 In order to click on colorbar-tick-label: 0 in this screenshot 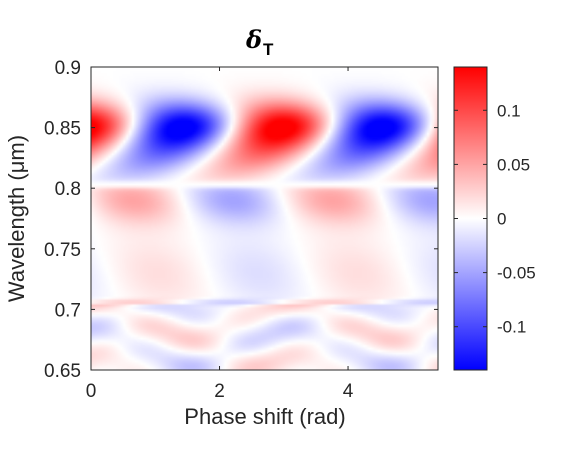, I will do `click(501, 219)`.